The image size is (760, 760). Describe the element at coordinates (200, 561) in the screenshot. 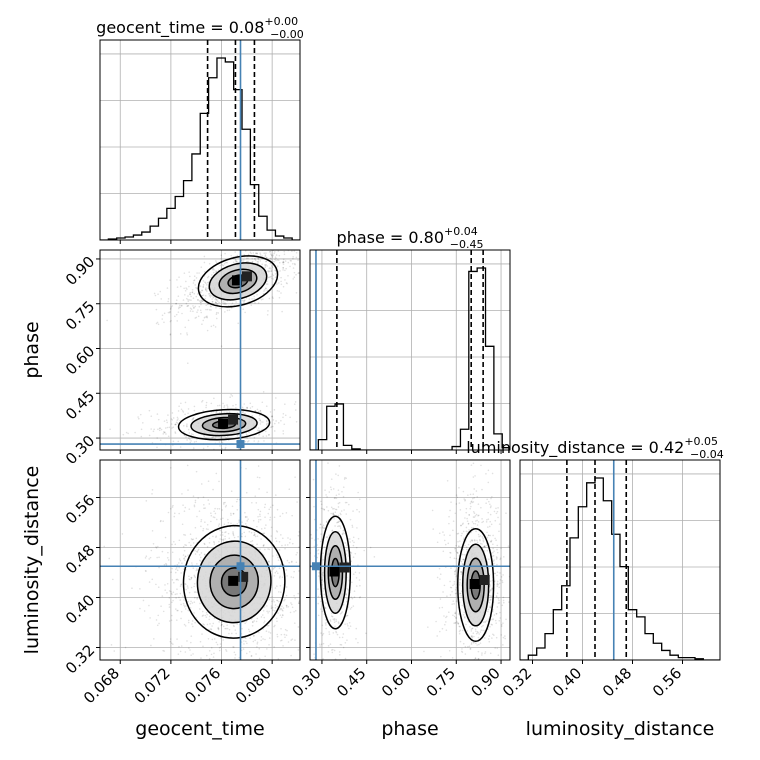

I see `panel-luminosity_distance-vs-geocent_time` at that location.